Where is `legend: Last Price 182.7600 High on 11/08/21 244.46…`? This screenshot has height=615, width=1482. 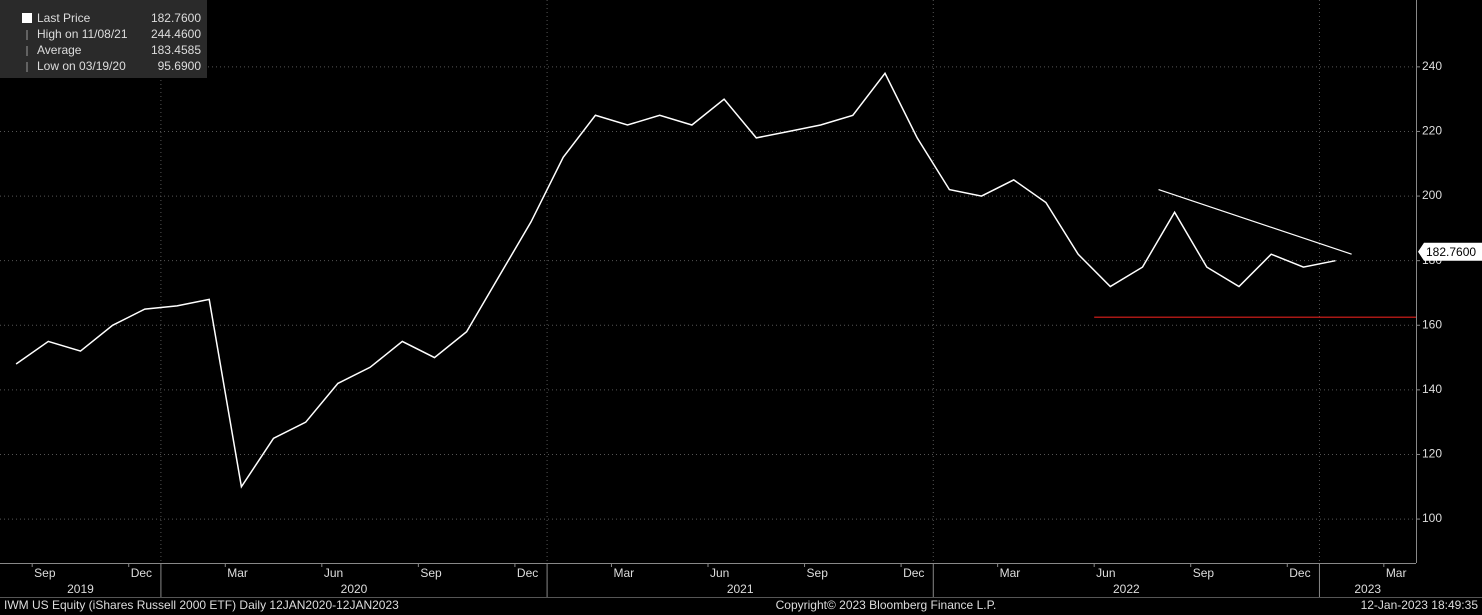 legend: Last Price 182.7600 High on 11/08/21 244.46… is located at coordinates (103, 39).